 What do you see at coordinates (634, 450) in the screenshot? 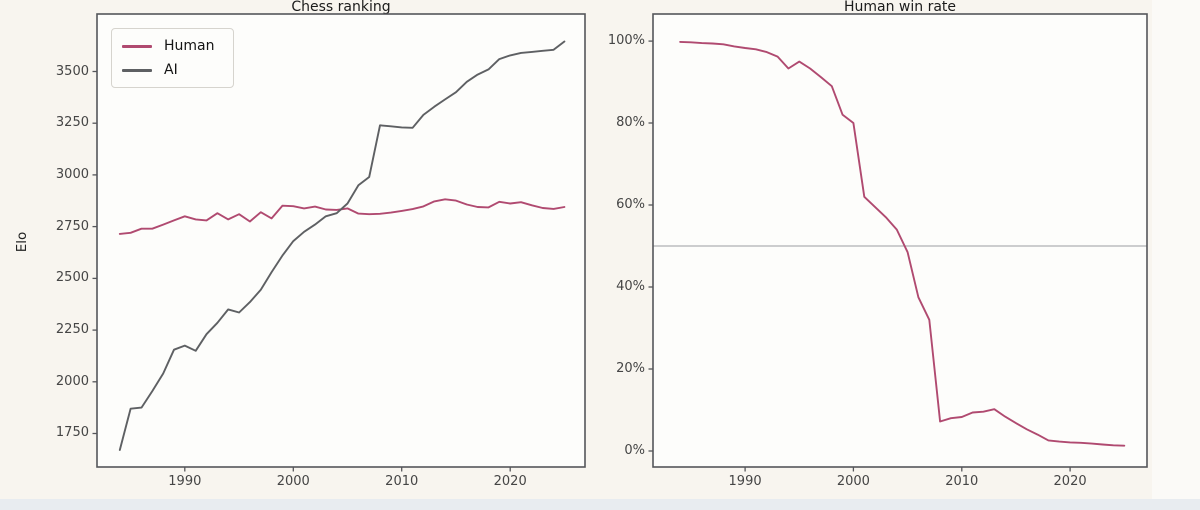
I see `y-tick-label: 0%` at bounding box center [634, 450].